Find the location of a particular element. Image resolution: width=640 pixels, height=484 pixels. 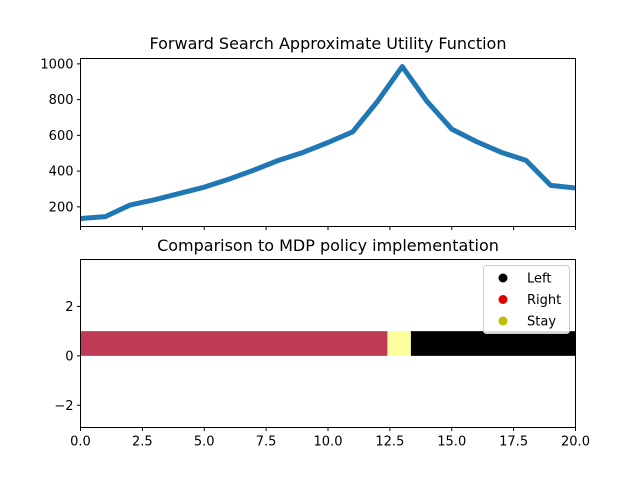

utility-ytick-label: 200 is located at coordinates (61, 207).